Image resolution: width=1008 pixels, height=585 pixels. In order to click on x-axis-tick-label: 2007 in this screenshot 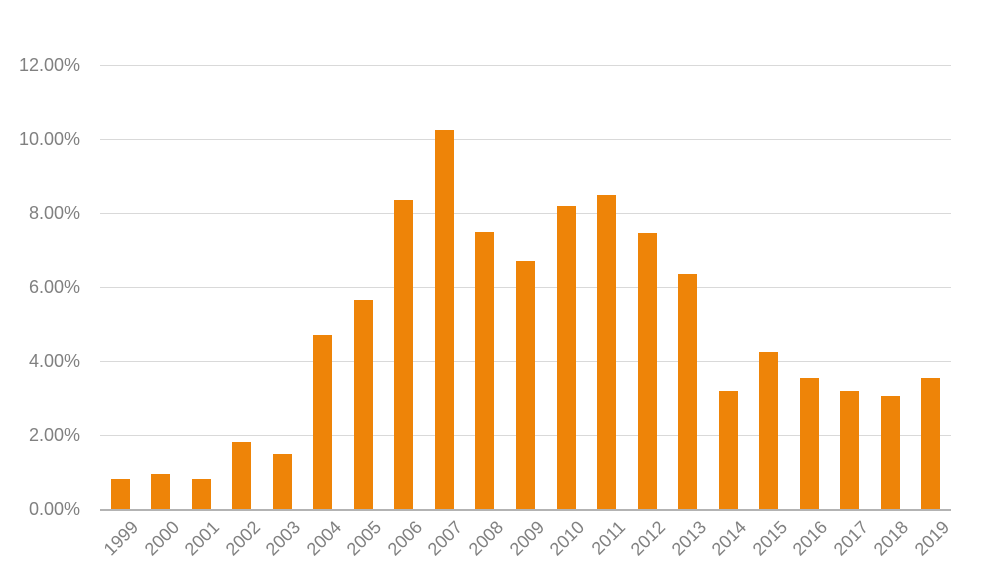, I will do `click(445, 538)`.